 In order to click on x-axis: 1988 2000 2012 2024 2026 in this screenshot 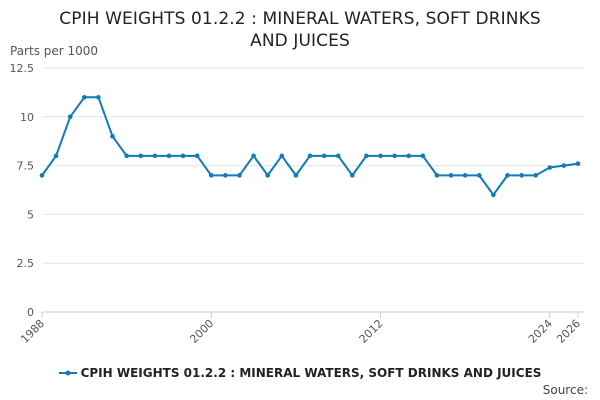, I will do `click(301, 328)`.